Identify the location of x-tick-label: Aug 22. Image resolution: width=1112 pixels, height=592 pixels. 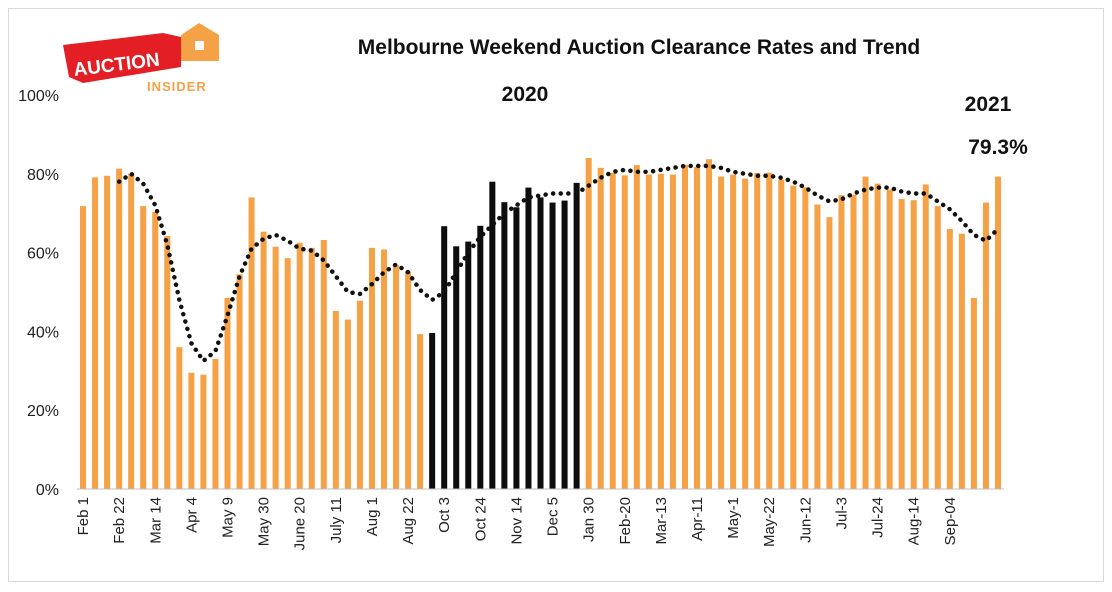
(408, 521).